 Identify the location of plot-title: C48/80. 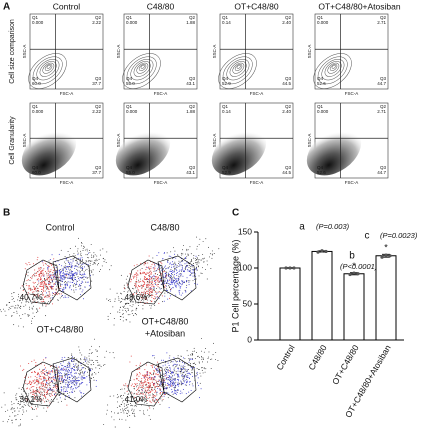
(164, 227).